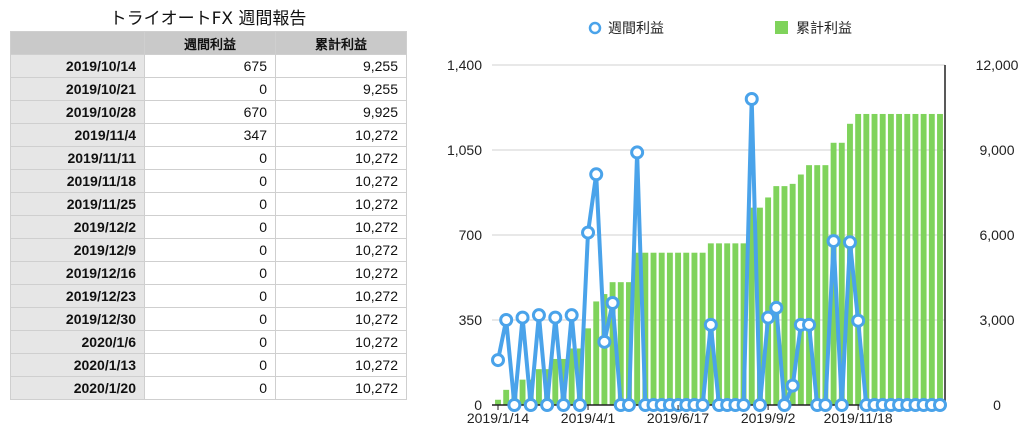 Image resolution: width=1024 pixels, height=432 pixels. What do you see at coordinates (208, 388) in the screenshot?
I see `table-row: 2020/1/20 0 10,272` at bounding box center [208, 388].